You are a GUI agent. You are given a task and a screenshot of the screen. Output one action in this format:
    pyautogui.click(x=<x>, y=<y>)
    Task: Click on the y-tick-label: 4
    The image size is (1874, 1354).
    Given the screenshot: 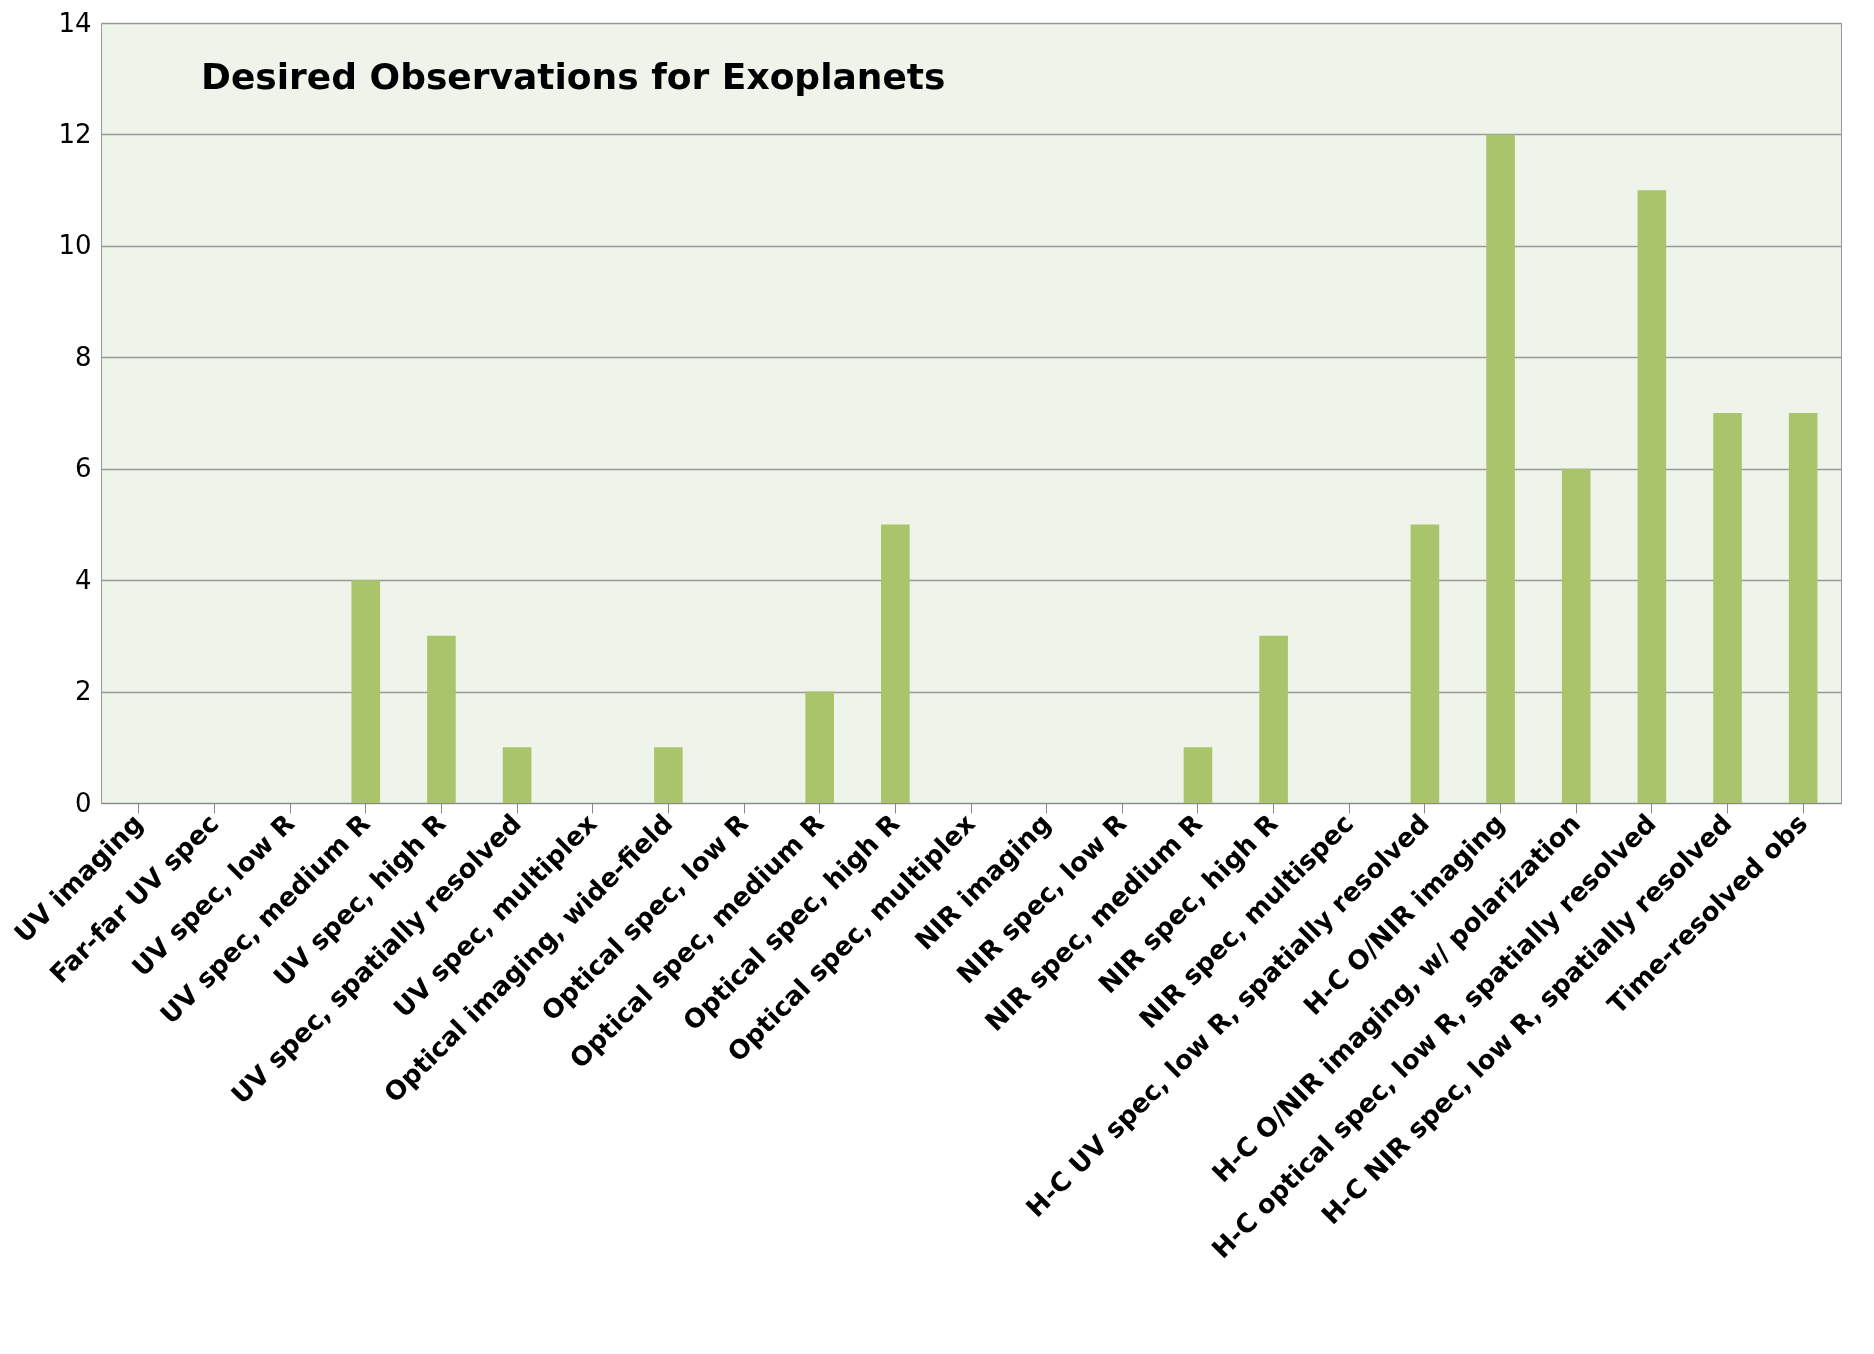 What is the action you would take?
    pyautogui.click(x=83, y=579)
    